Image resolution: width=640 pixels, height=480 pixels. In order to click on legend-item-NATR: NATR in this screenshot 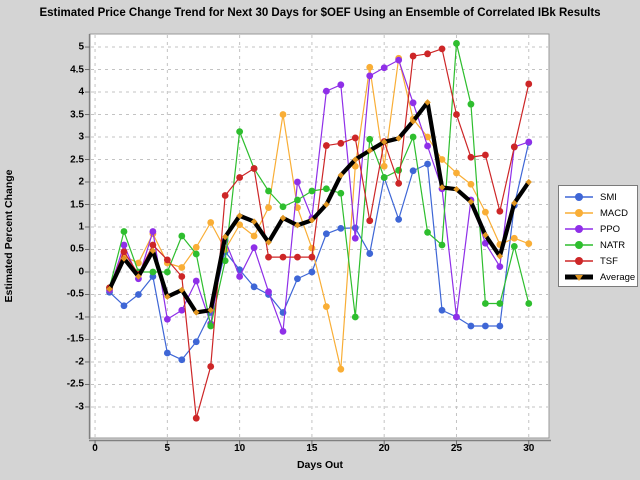, I will do `click(598, 245)`.